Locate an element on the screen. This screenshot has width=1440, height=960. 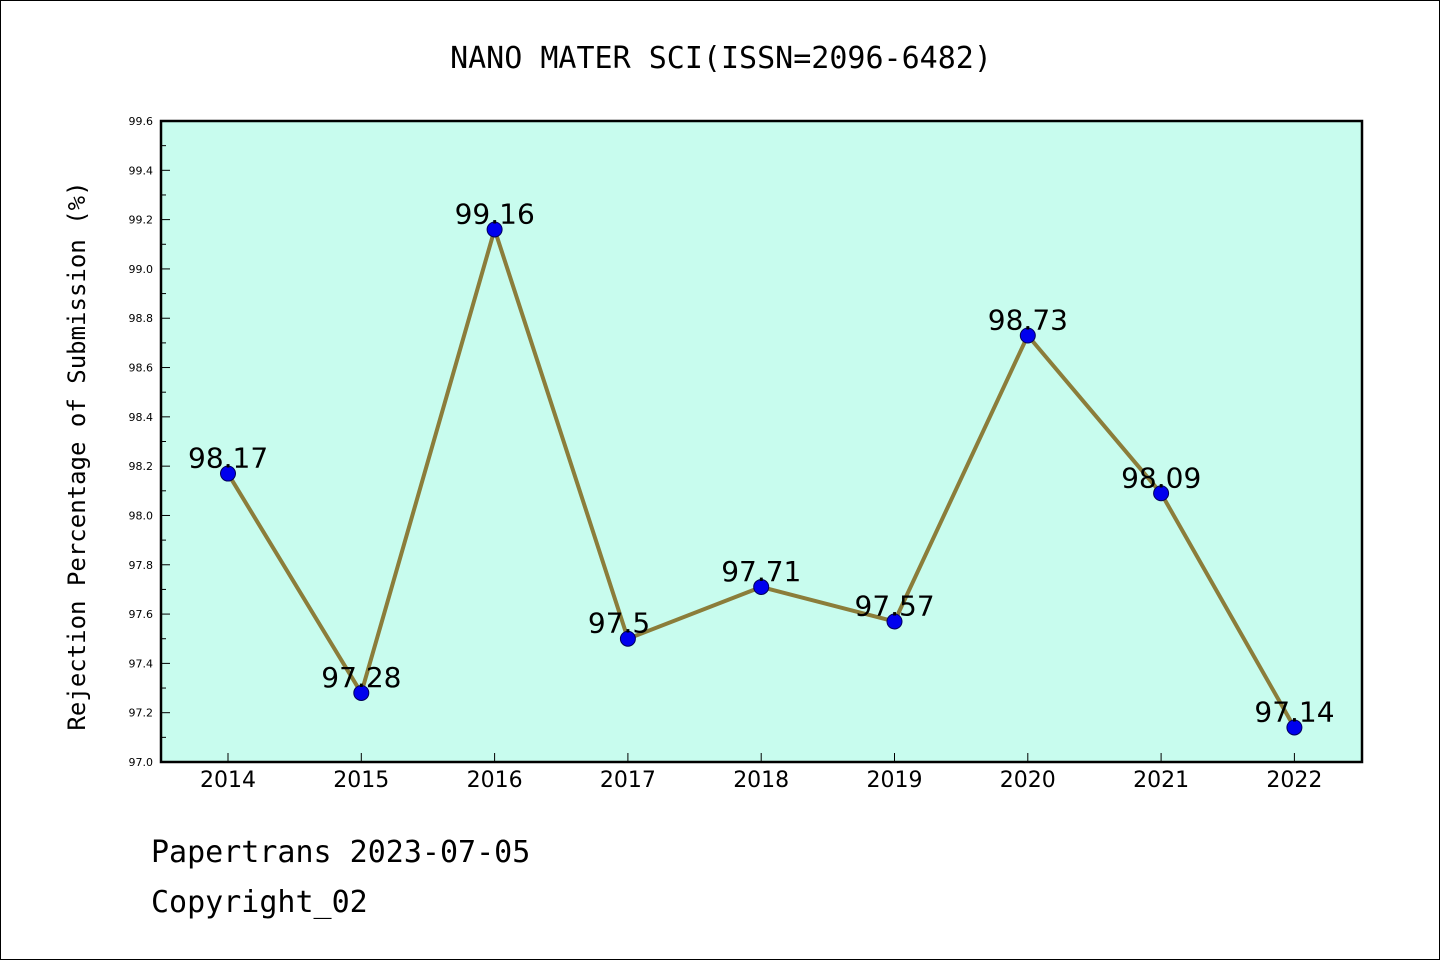
data-label: 97.14 is located at coordinates (1294, 711).